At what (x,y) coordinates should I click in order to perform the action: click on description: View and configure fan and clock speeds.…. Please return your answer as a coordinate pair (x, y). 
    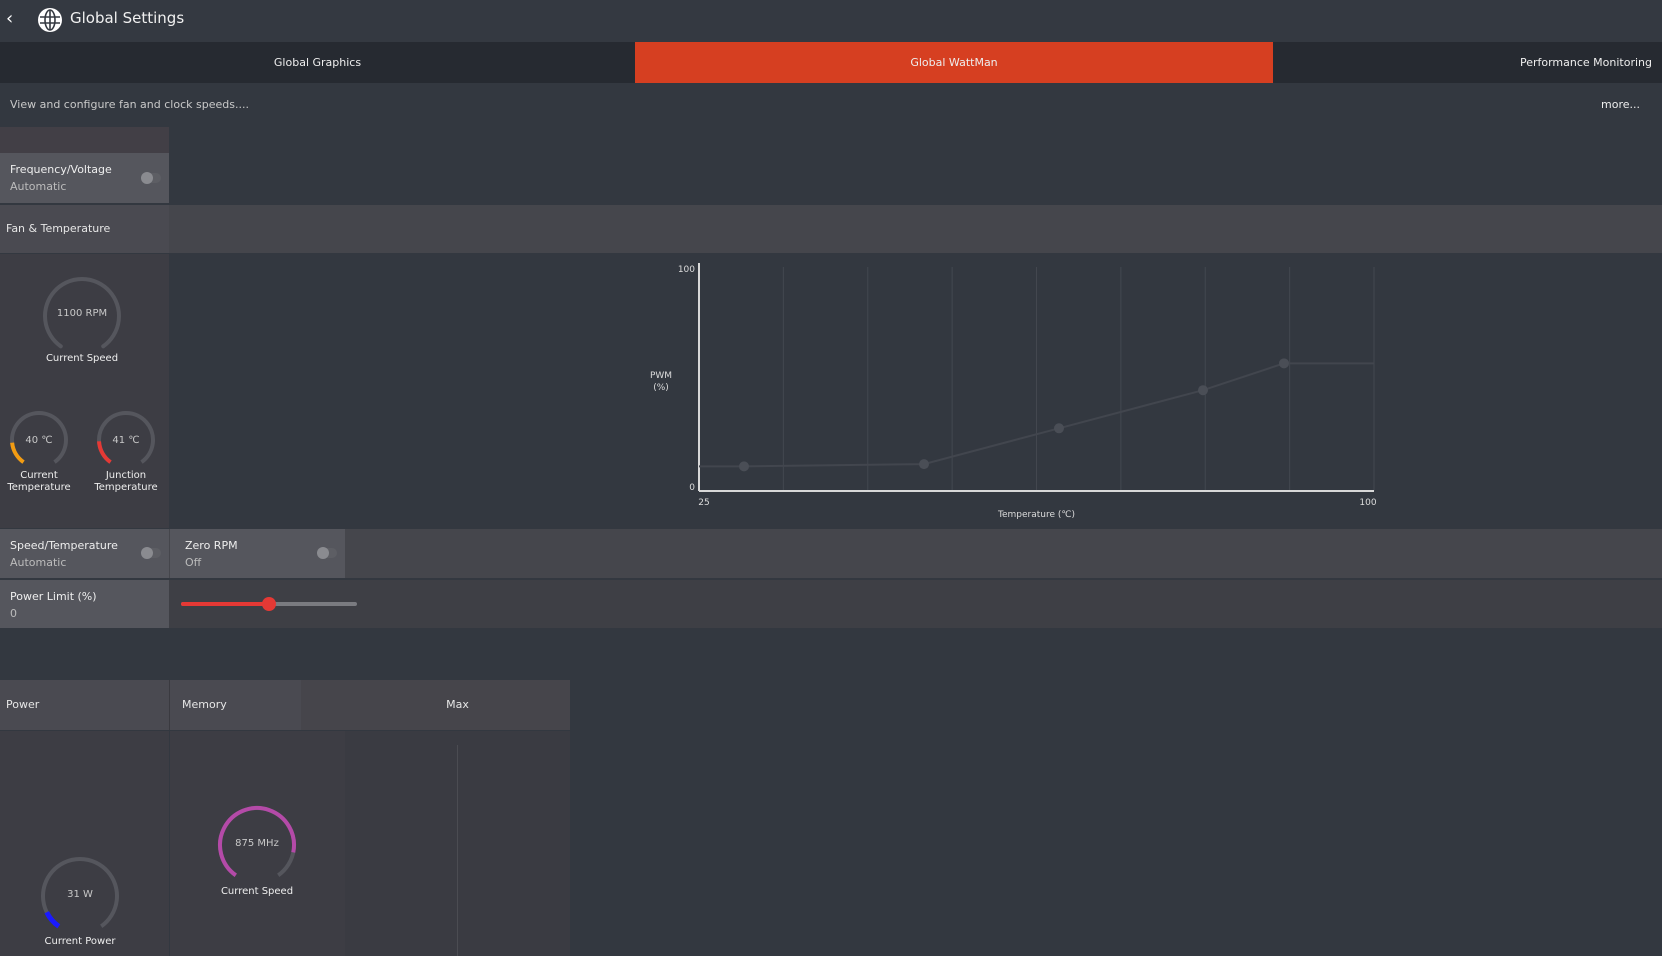
    Looking at the image, I should click on (129, 104).